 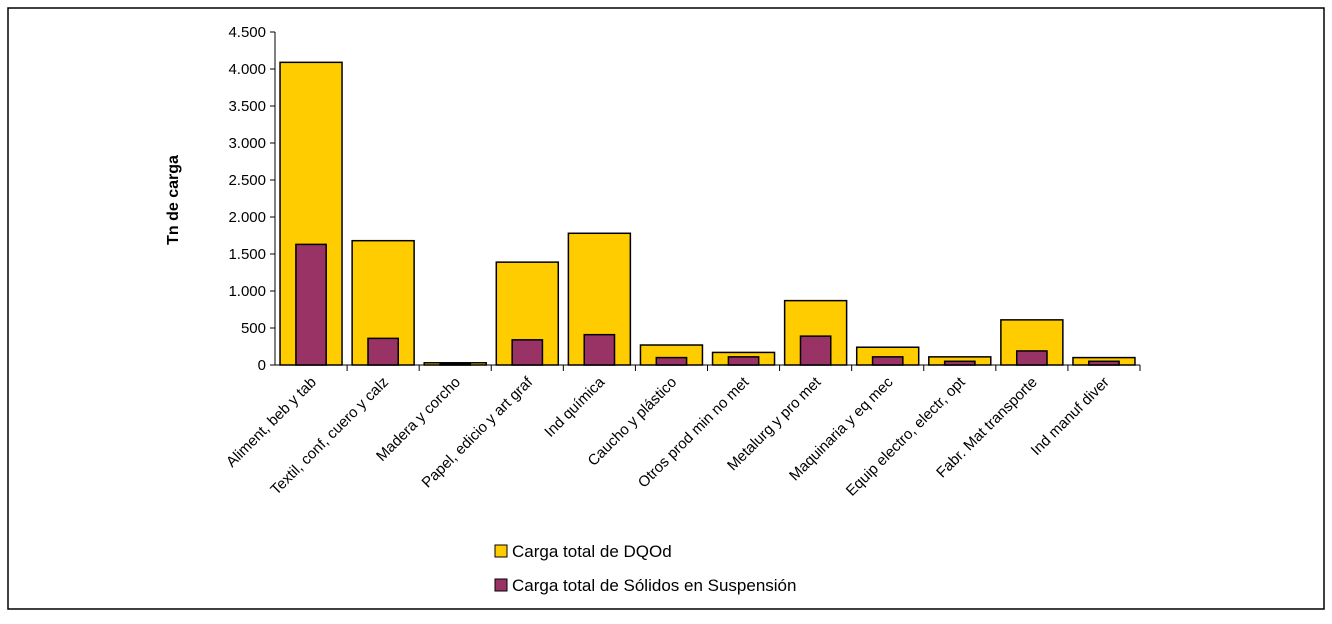 I want to click on y-tick-label: 2.000, so click(x=247, y=217).